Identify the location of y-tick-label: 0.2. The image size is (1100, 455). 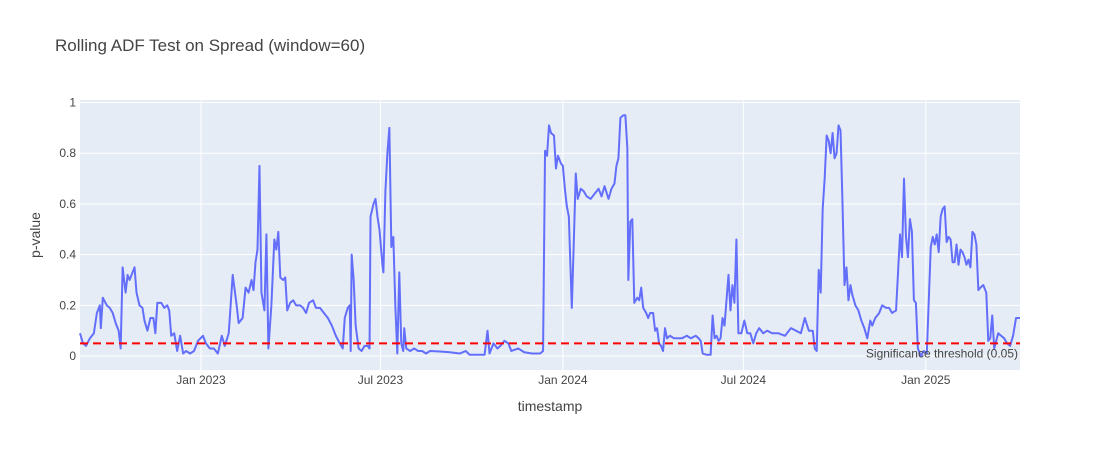
(67, 305).